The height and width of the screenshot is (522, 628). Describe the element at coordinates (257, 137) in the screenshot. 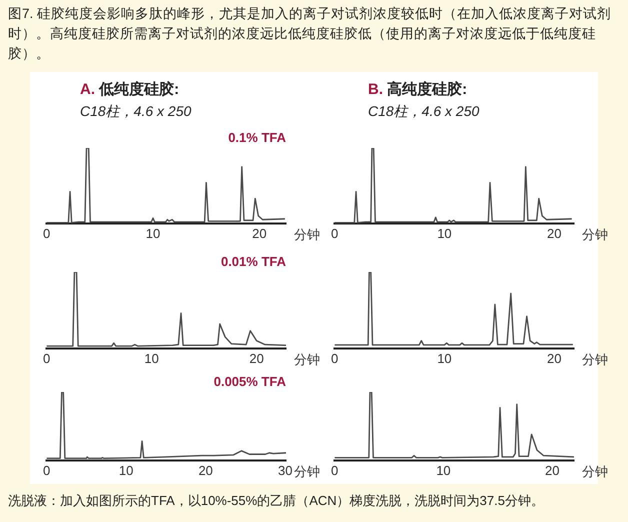

I see `text: 0.1% TFA` at that location.